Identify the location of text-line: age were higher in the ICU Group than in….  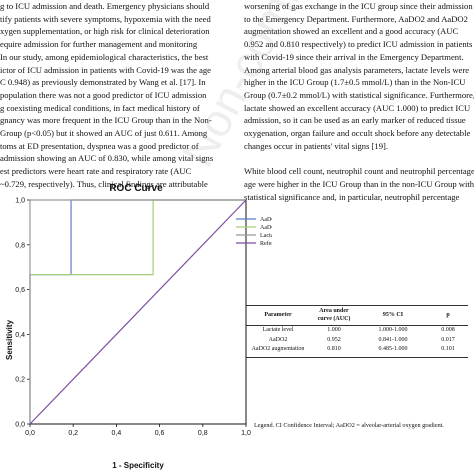
(359, 183).